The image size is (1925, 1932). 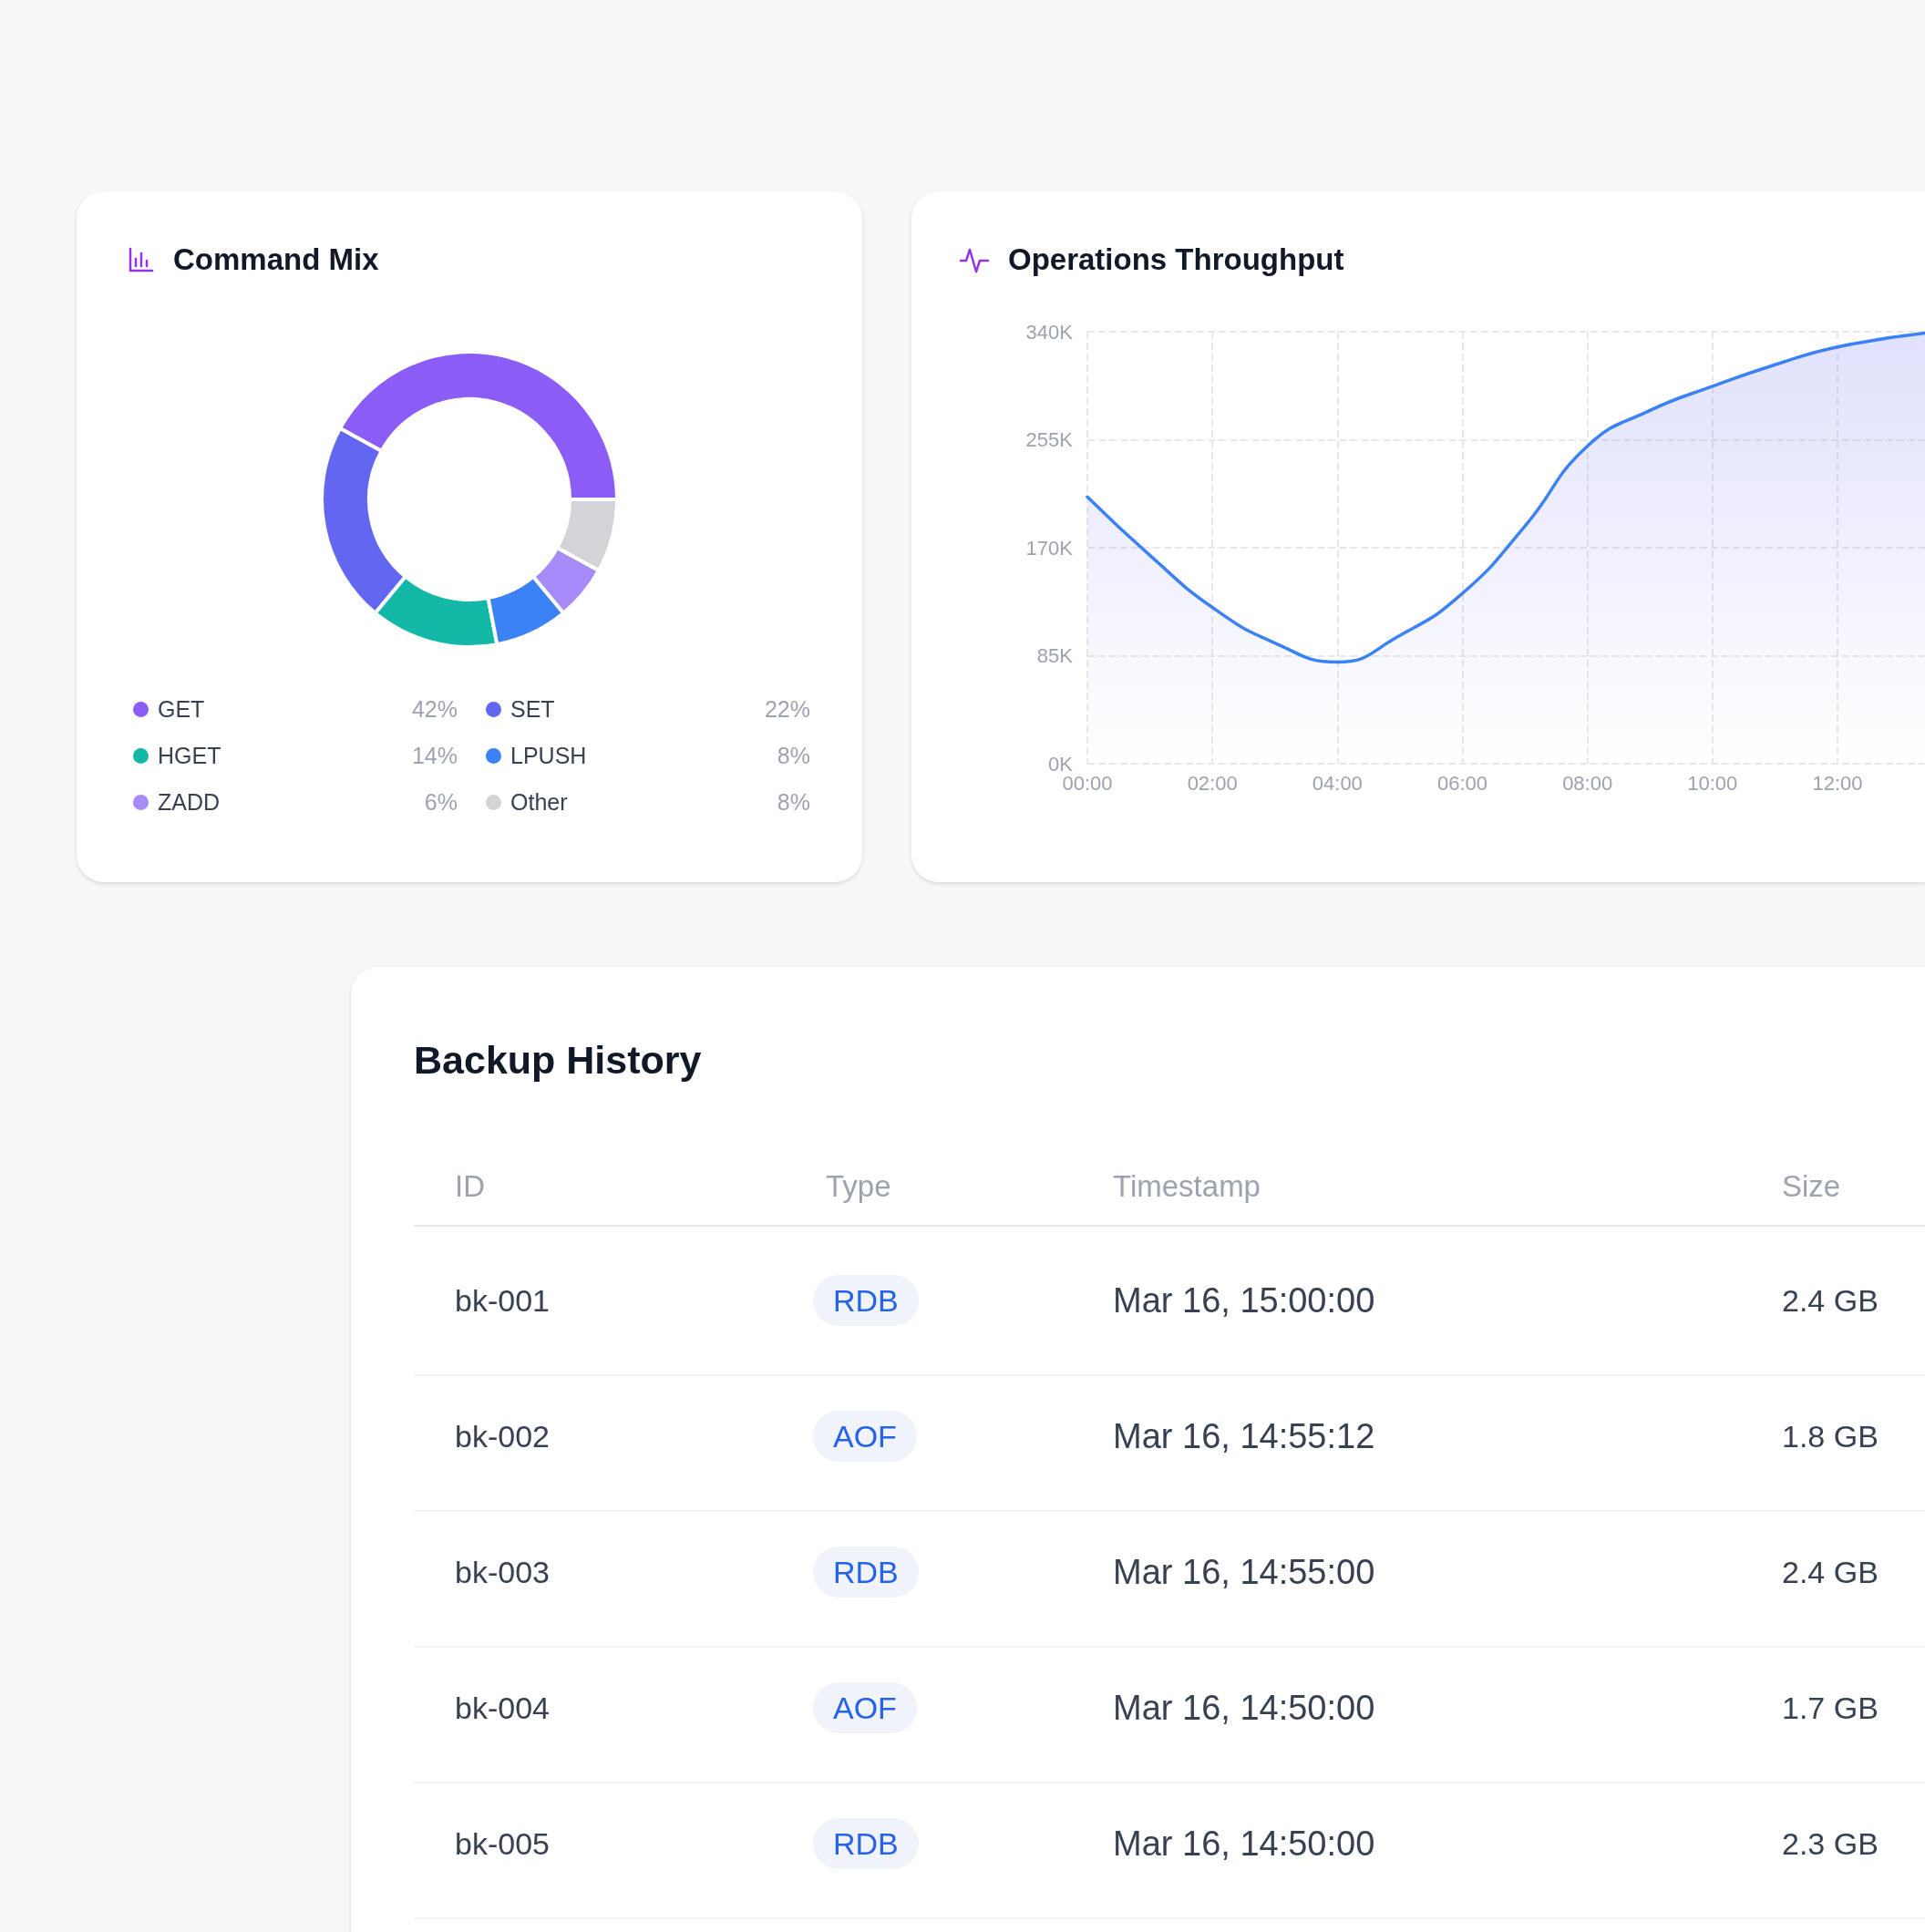 What do you see at coordinates (787, 709) in the screenshot?
I see `data-label: 22%` at bounding box center [787, 709].